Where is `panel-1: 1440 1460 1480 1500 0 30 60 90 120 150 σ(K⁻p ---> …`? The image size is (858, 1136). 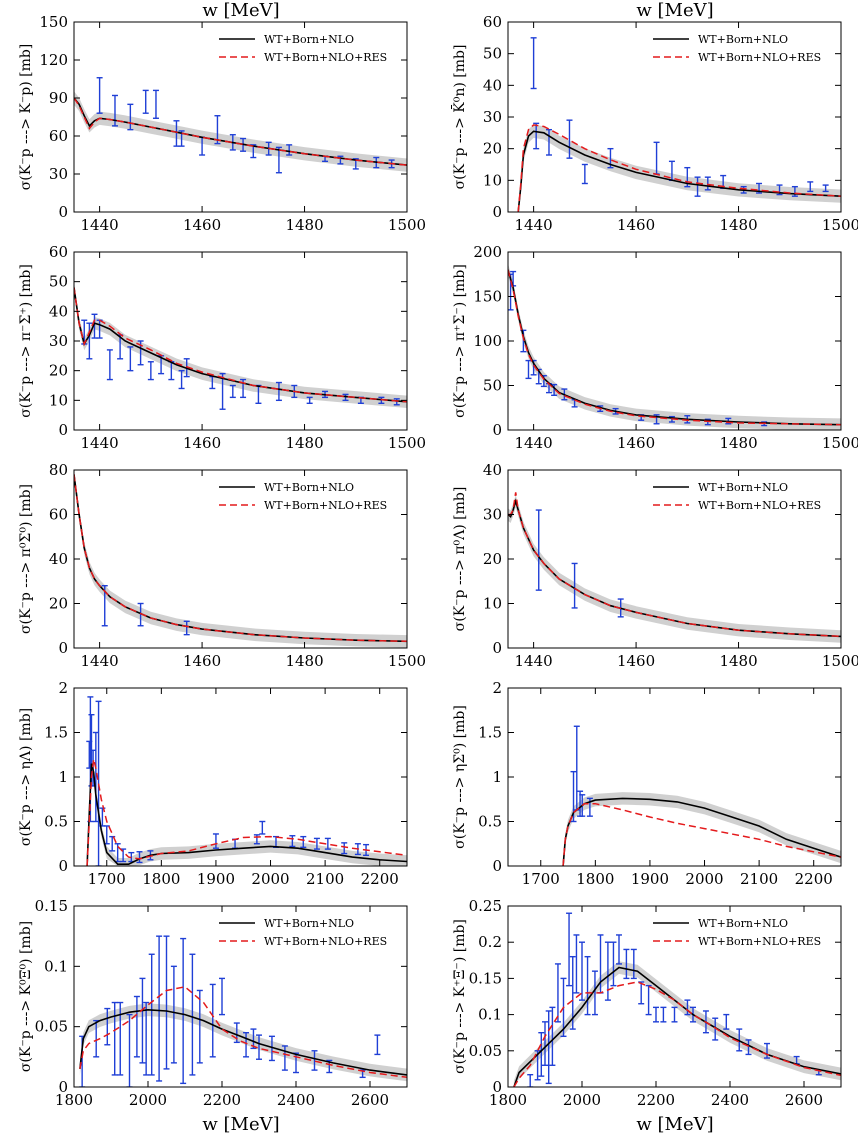
panel-1: 1440 1460 1480 1500 0 30 60 90 120 150 σ(K⁻p ---> … is located at coordinates (222, 123).